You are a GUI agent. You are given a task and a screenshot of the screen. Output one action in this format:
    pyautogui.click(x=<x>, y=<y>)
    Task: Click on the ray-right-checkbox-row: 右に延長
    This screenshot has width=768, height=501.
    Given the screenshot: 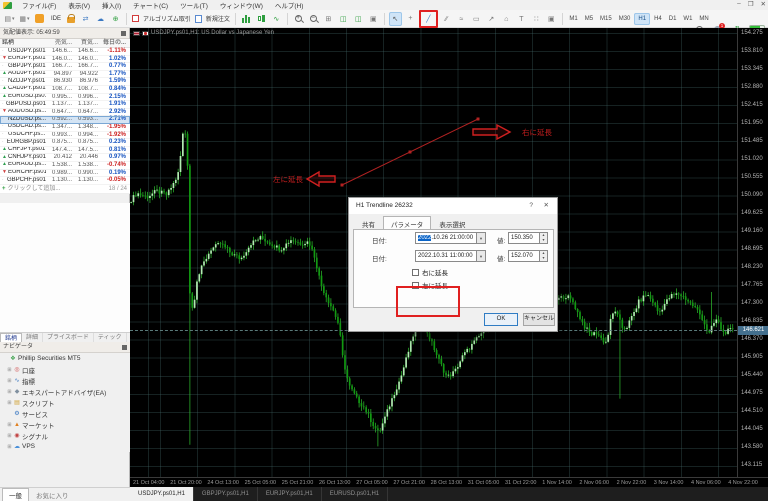 What is the action you would take?
    pyautogui.click(x=430, y=272)
    